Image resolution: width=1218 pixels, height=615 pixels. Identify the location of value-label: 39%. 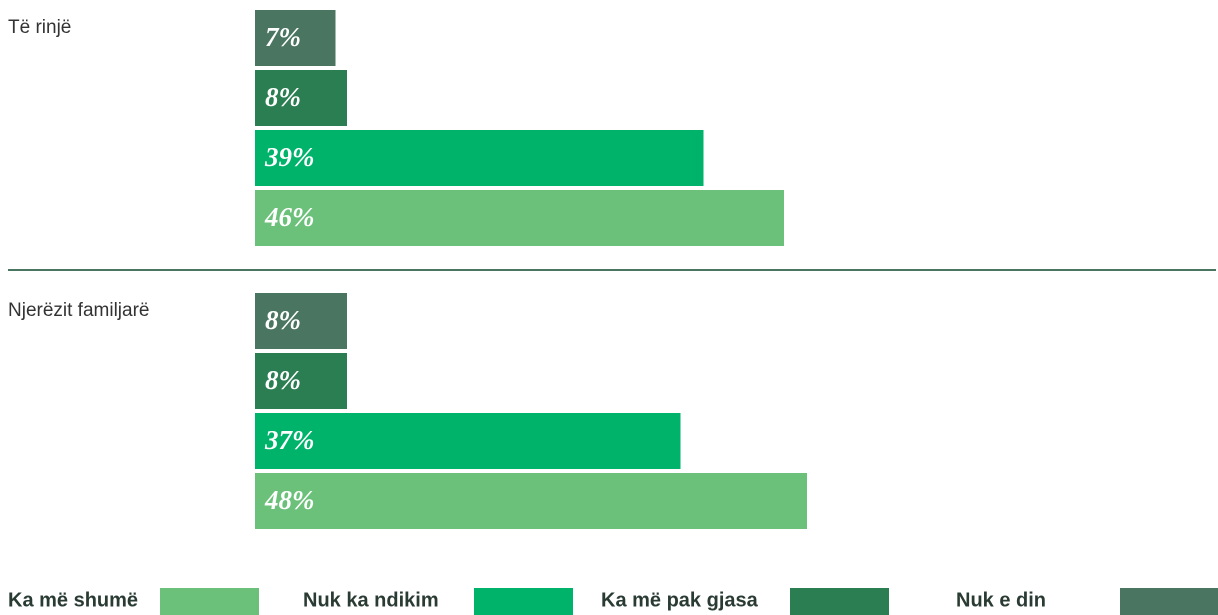
(289, 157).